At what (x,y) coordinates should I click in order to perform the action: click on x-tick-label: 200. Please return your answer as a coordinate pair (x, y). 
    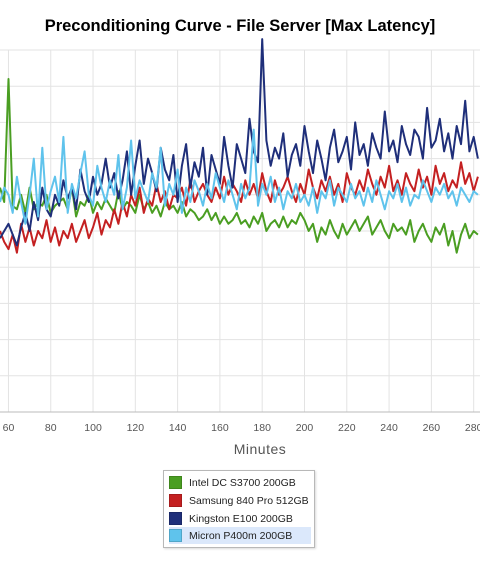
    Looking at the image, I should click on (305, 428).